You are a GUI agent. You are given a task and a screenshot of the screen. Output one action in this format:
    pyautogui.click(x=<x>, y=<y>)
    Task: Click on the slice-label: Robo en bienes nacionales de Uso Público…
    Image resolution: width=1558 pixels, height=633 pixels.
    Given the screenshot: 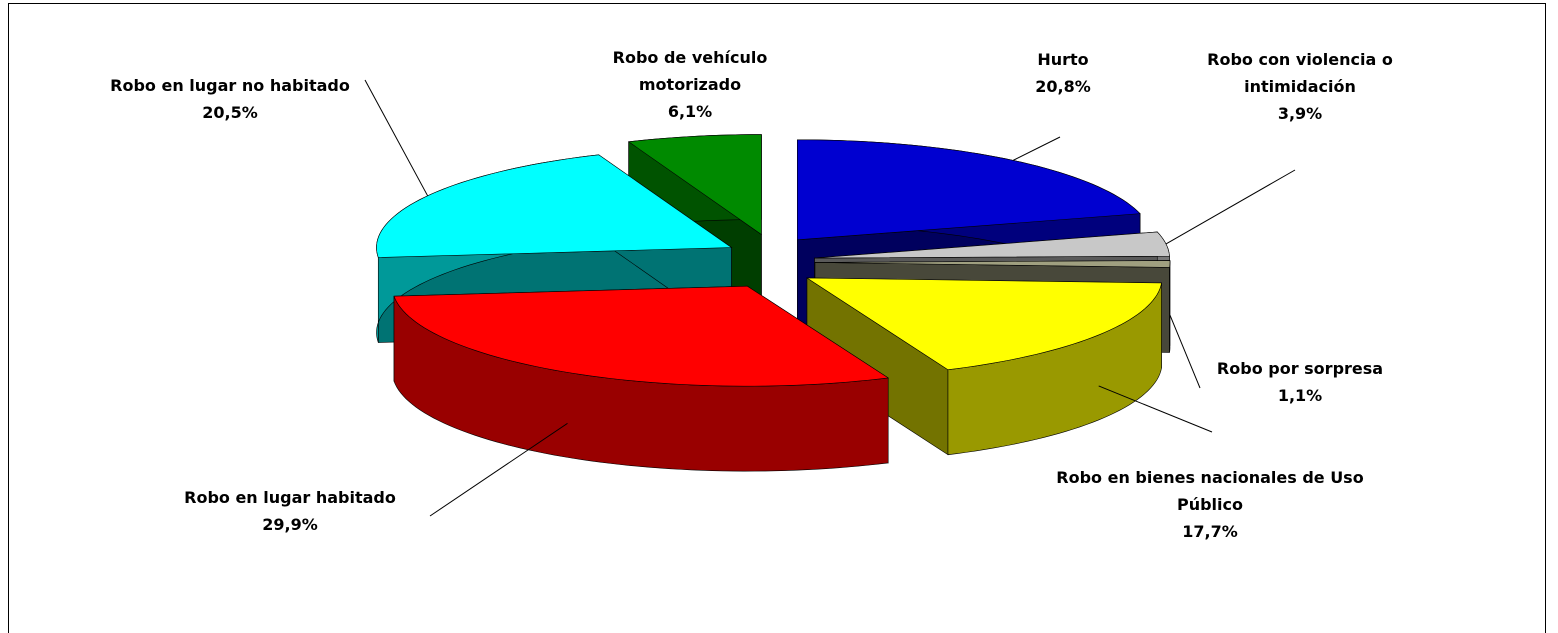 What is the action you would take?
    pyautogui.click(x=1210, y=504)
    